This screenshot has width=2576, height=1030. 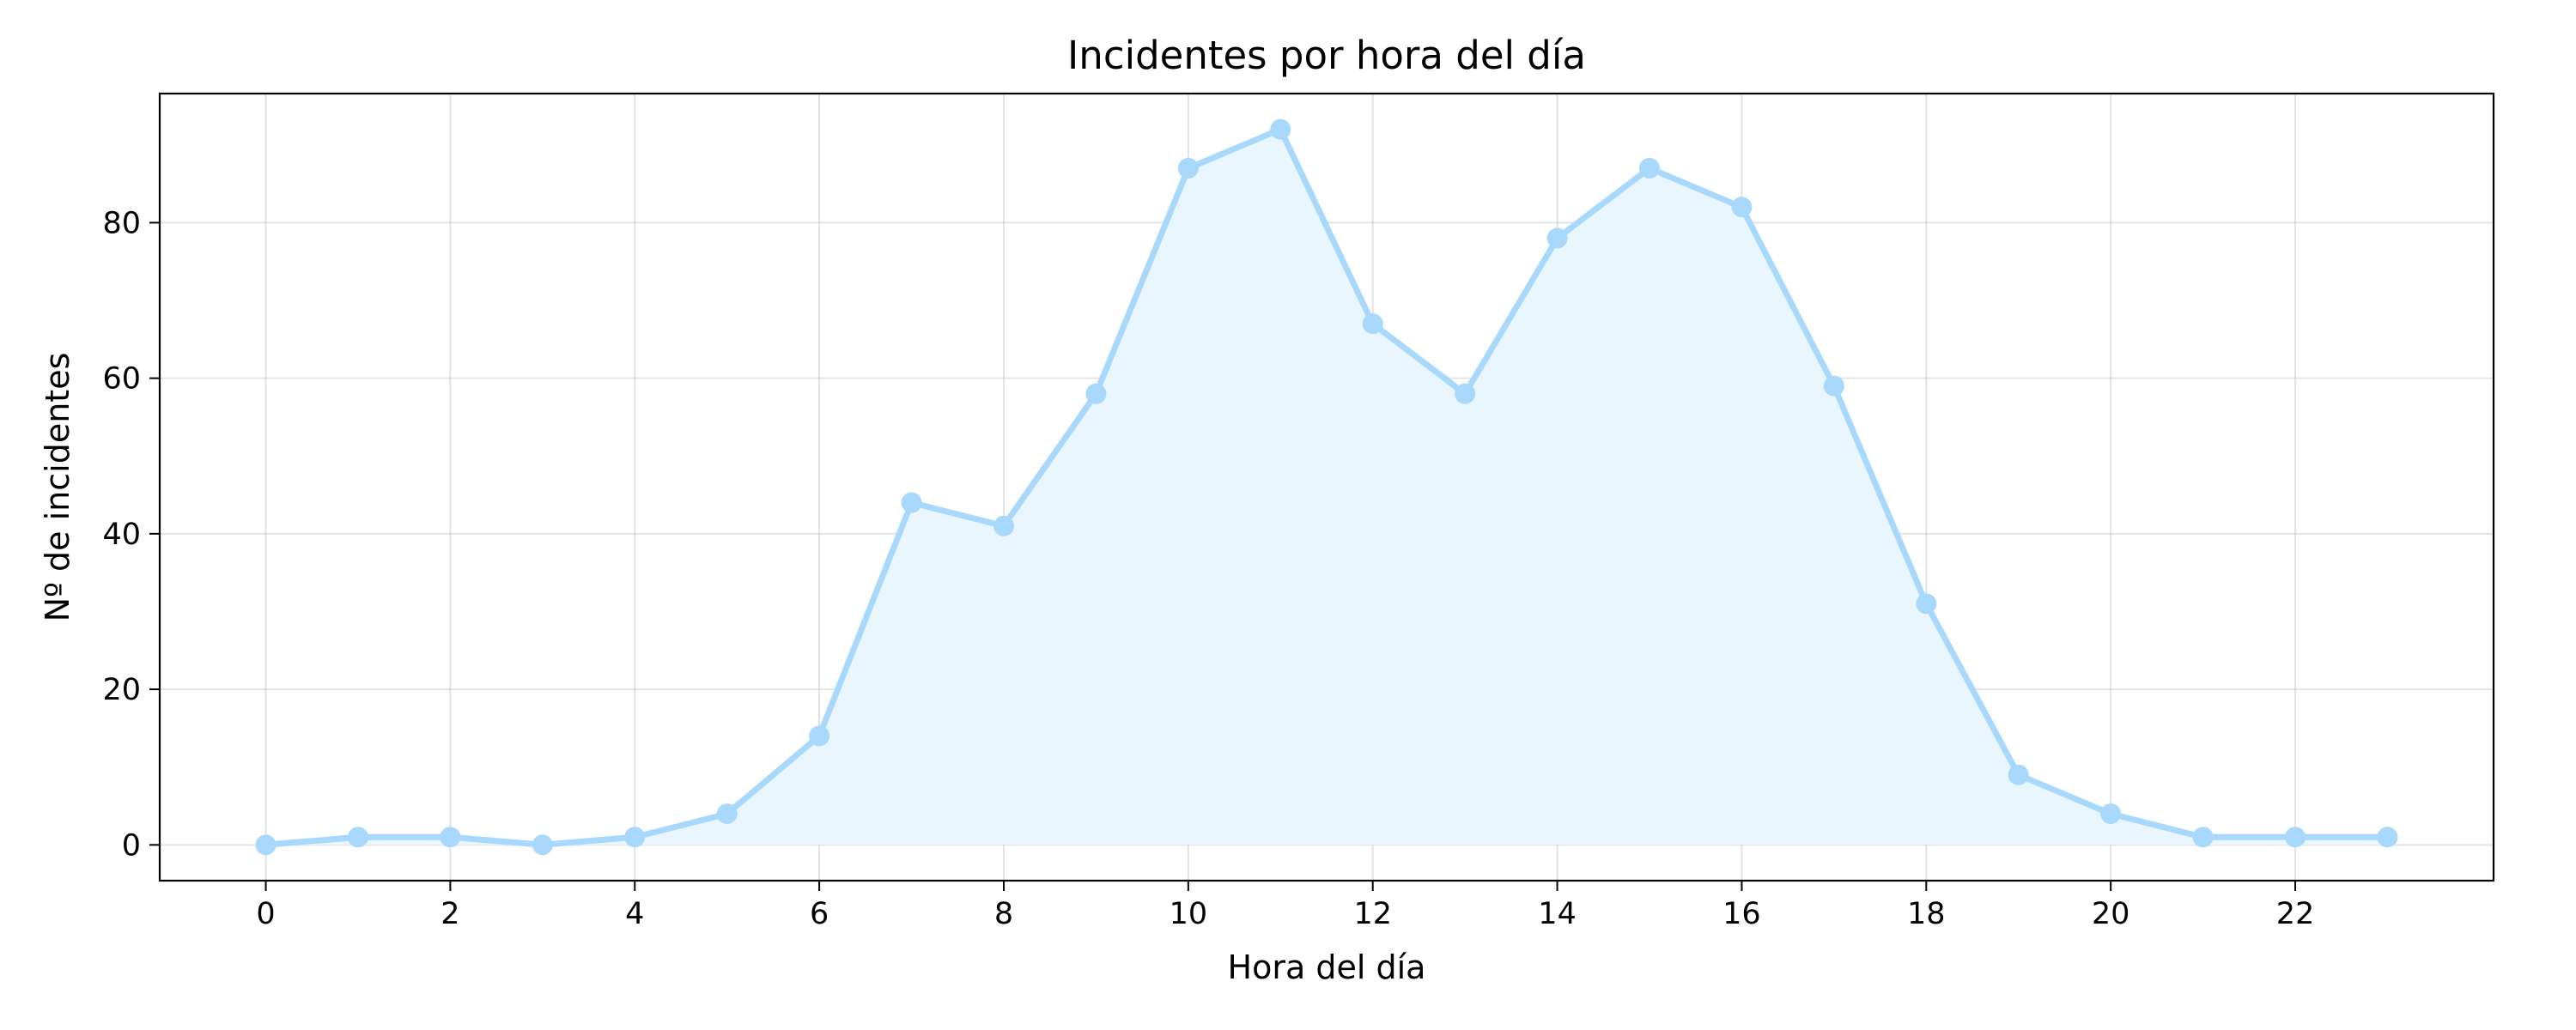 I want to click on x-tick-label: 2, so click(x=450, y=914).